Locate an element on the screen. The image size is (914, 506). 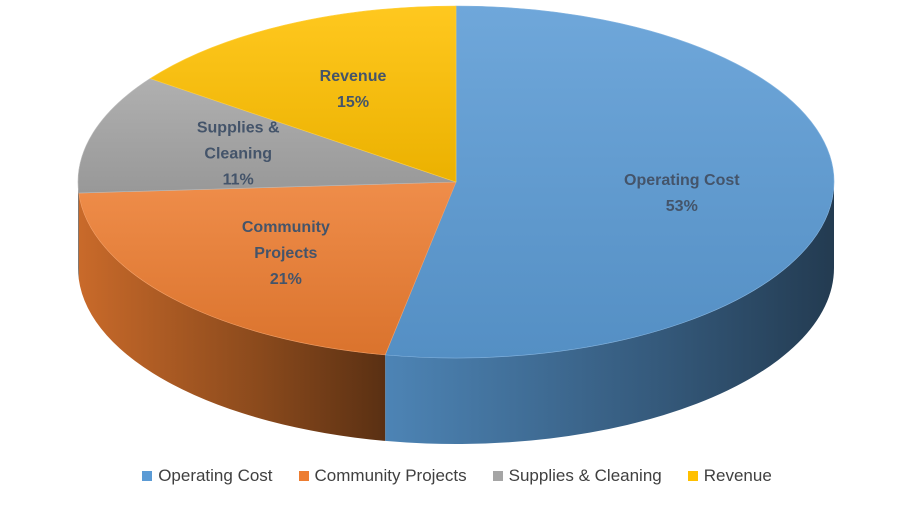
data-label-operating-cost: Operating Cost 53% is located at coordinates (682, 193).